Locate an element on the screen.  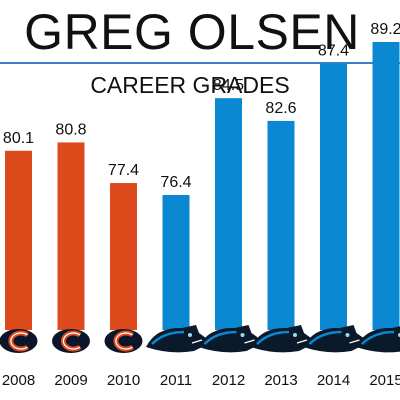
year-label-2009: 2009 is located at coordinates (70, 380).